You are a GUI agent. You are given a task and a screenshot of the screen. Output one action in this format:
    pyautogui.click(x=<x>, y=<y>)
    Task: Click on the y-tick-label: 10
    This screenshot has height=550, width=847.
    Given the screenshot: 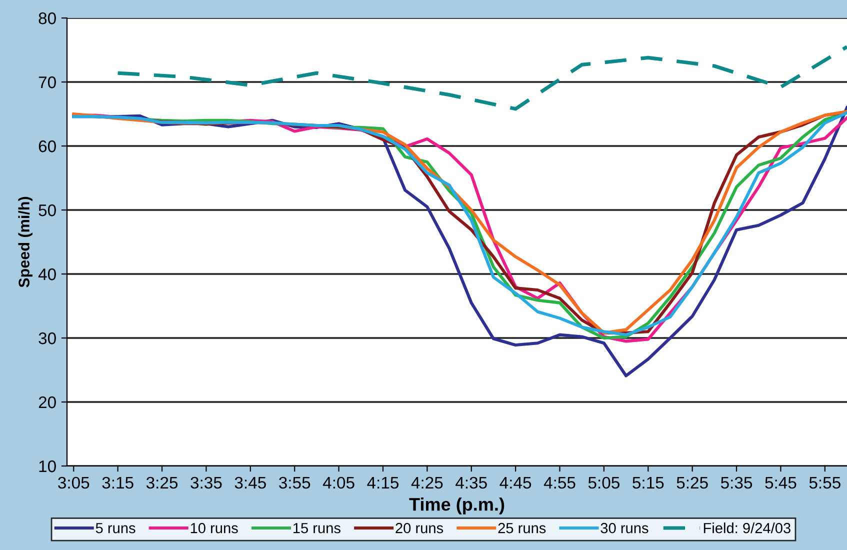 What is the action you would take?
    pyautogui.click(x=47, y=466)
    